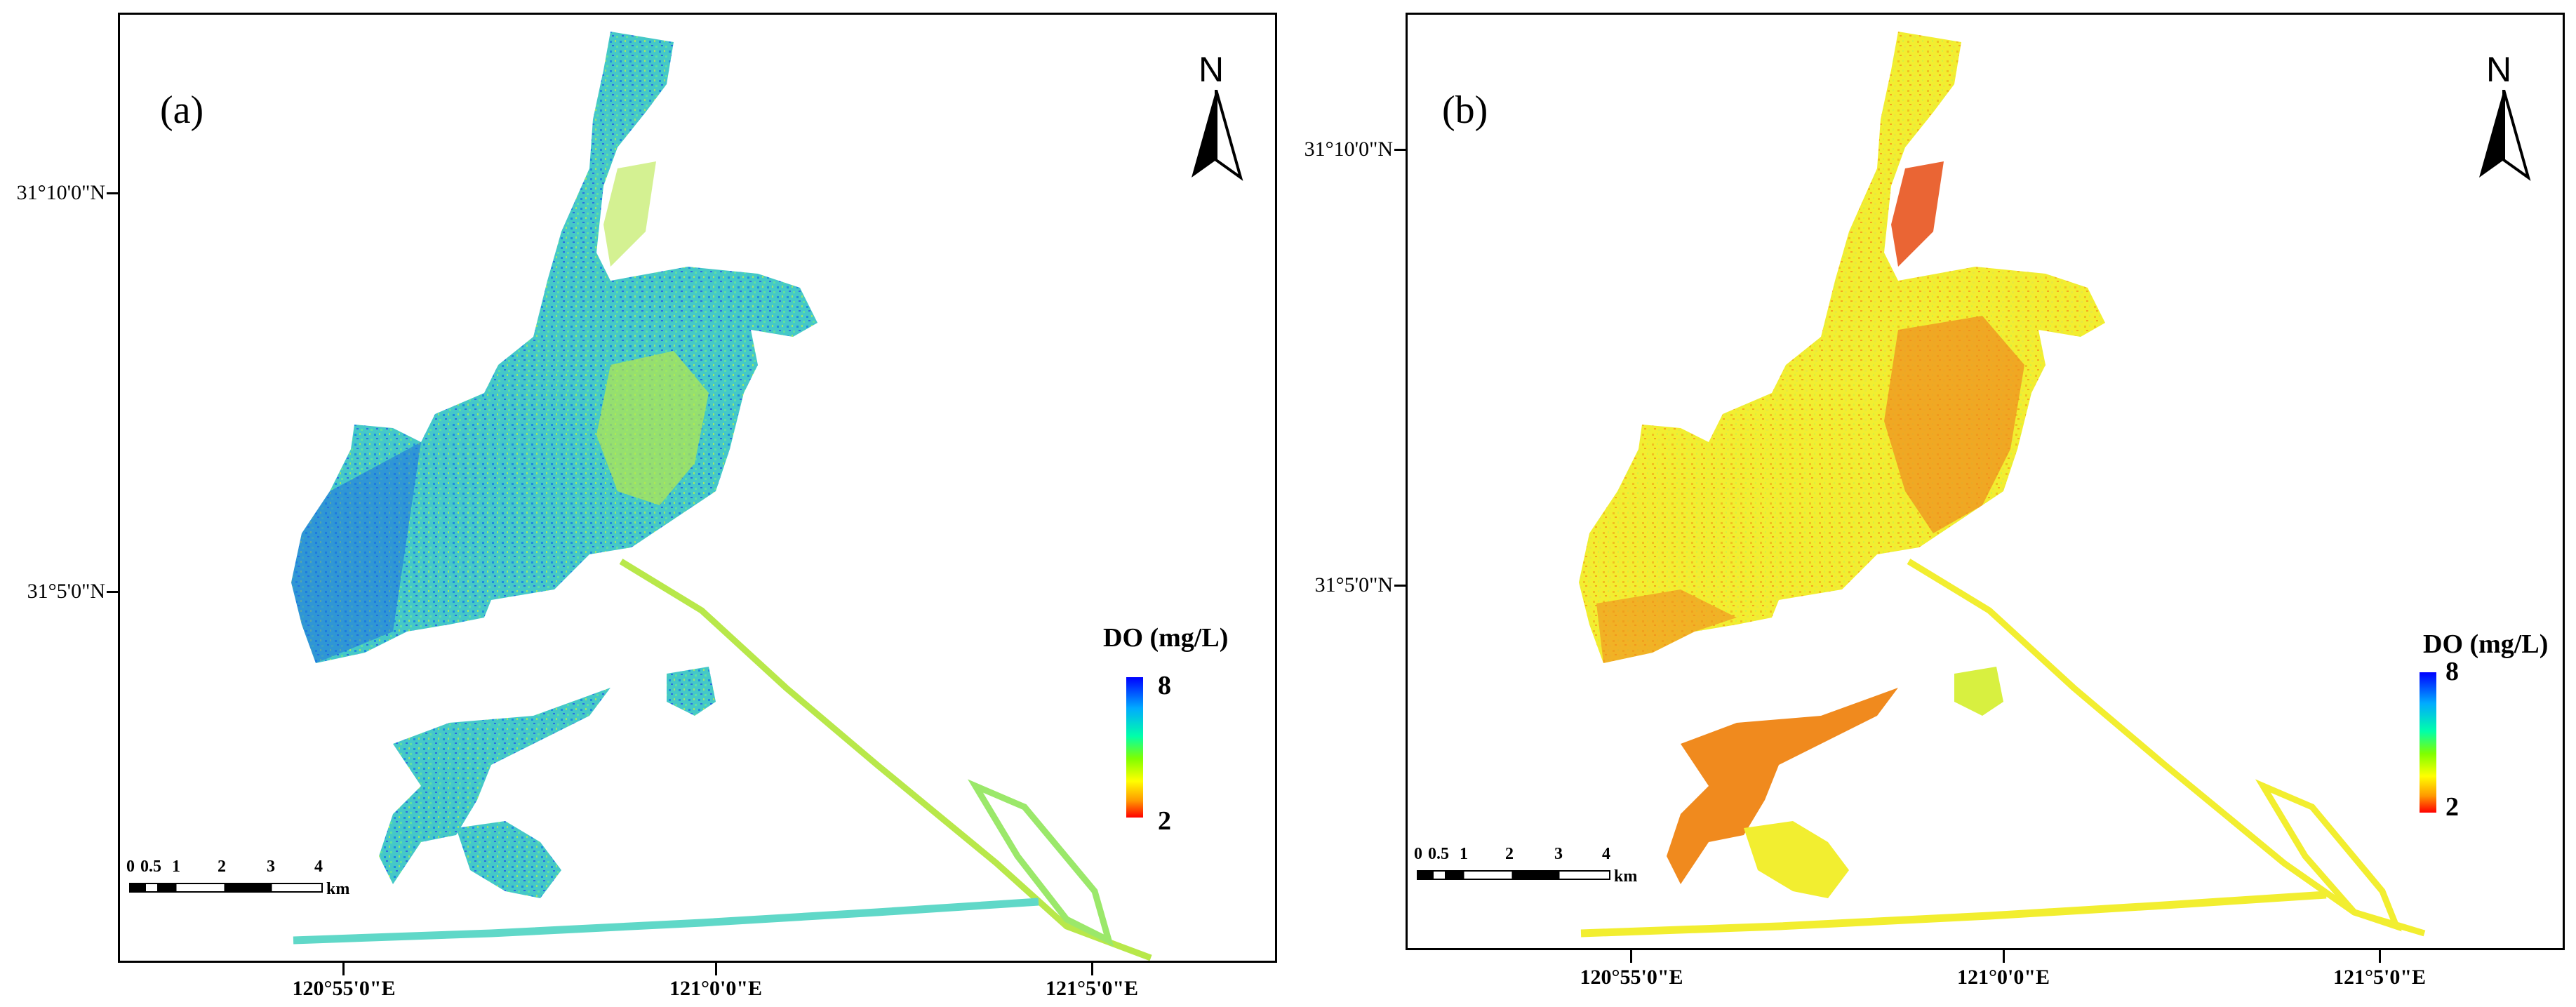  I want to click on west-pond-1-a, so click(495, 786).